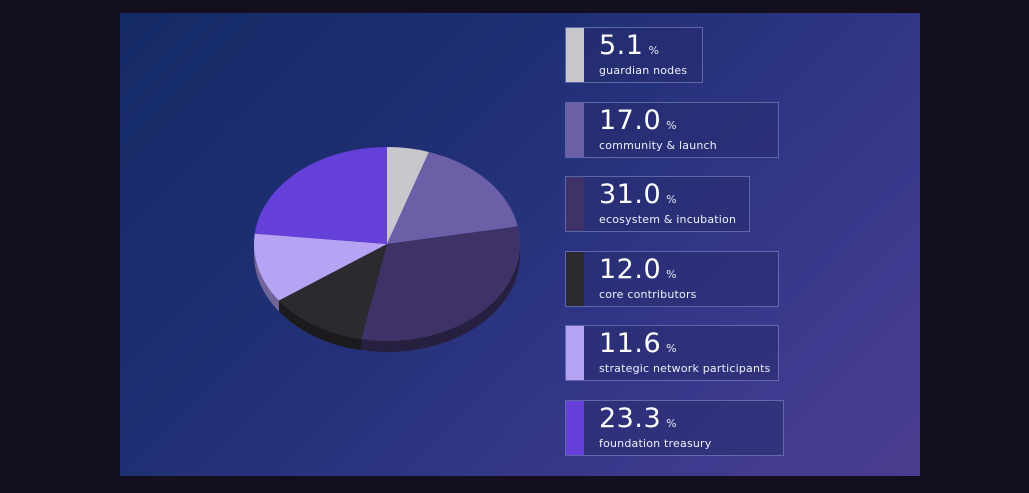 This screenshot has width=1029, height=493. I want to click on legend-value-row: 31.0%, so click(638, 194).